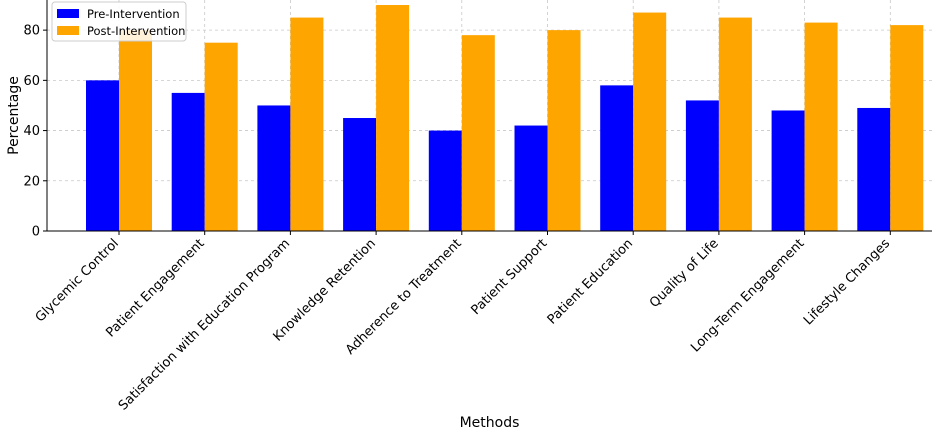 The width and height of the screenshot is (940, 438). What do you see at coordinates (490, 423) in the screenshot?
I see `x-axis-label: Methods` at bounding box center [490, 423].